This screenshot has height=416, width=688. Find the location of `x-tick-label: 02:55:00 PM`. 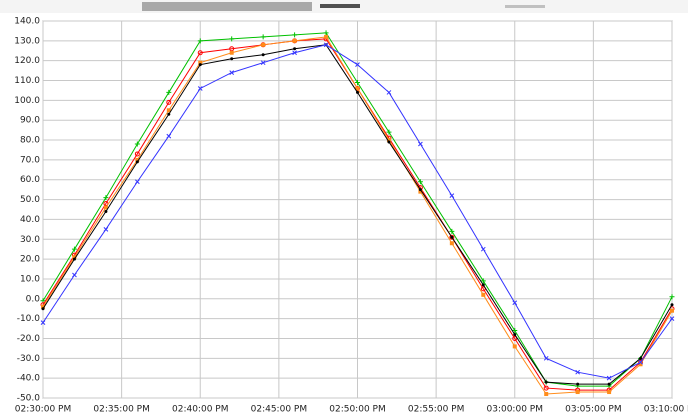

x-tick-label: 02:55:00 PM is located at coordinates (436, 410).